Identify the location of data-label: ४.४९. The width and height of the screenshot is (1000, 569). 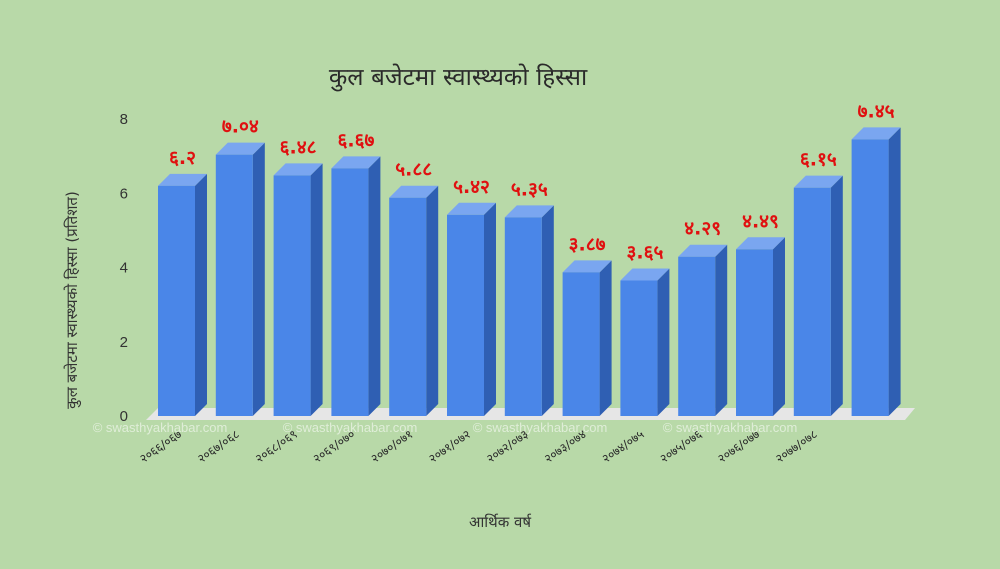
(760, 221).